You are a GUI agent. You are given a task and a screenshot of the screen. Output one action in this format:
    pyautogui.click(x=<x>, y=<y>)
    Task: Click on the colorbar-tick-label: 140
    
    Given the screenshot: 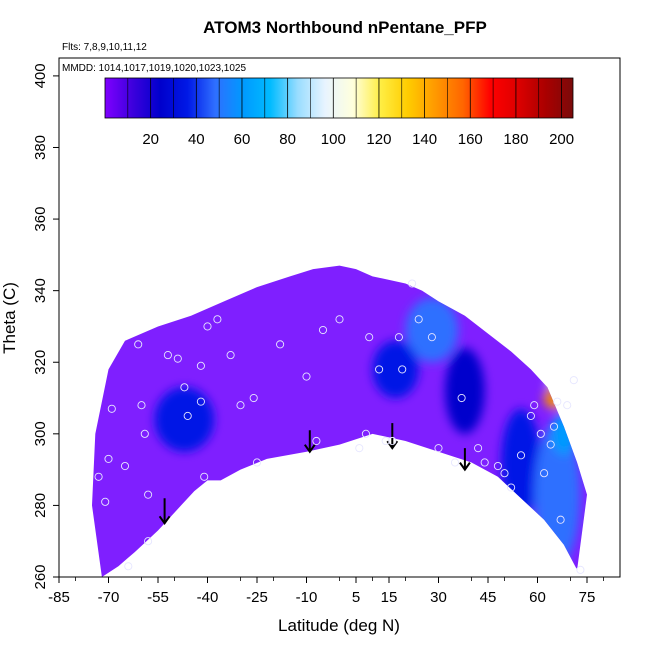 What is the action you would take?
    pyautogui.click(x=424, y=139)
    